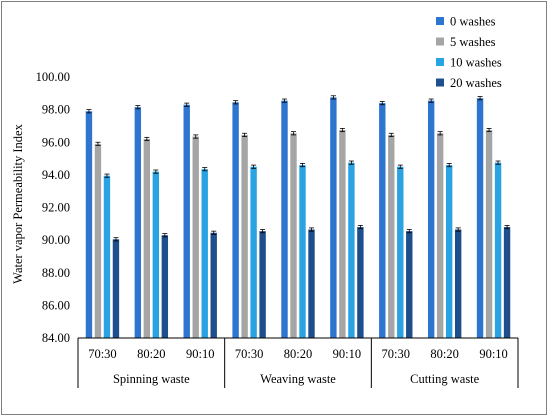  What do you see at coordinates (476, 83) in the screenshot?
I see `legend-label: 20 washes` at bounding box center [476, 83].